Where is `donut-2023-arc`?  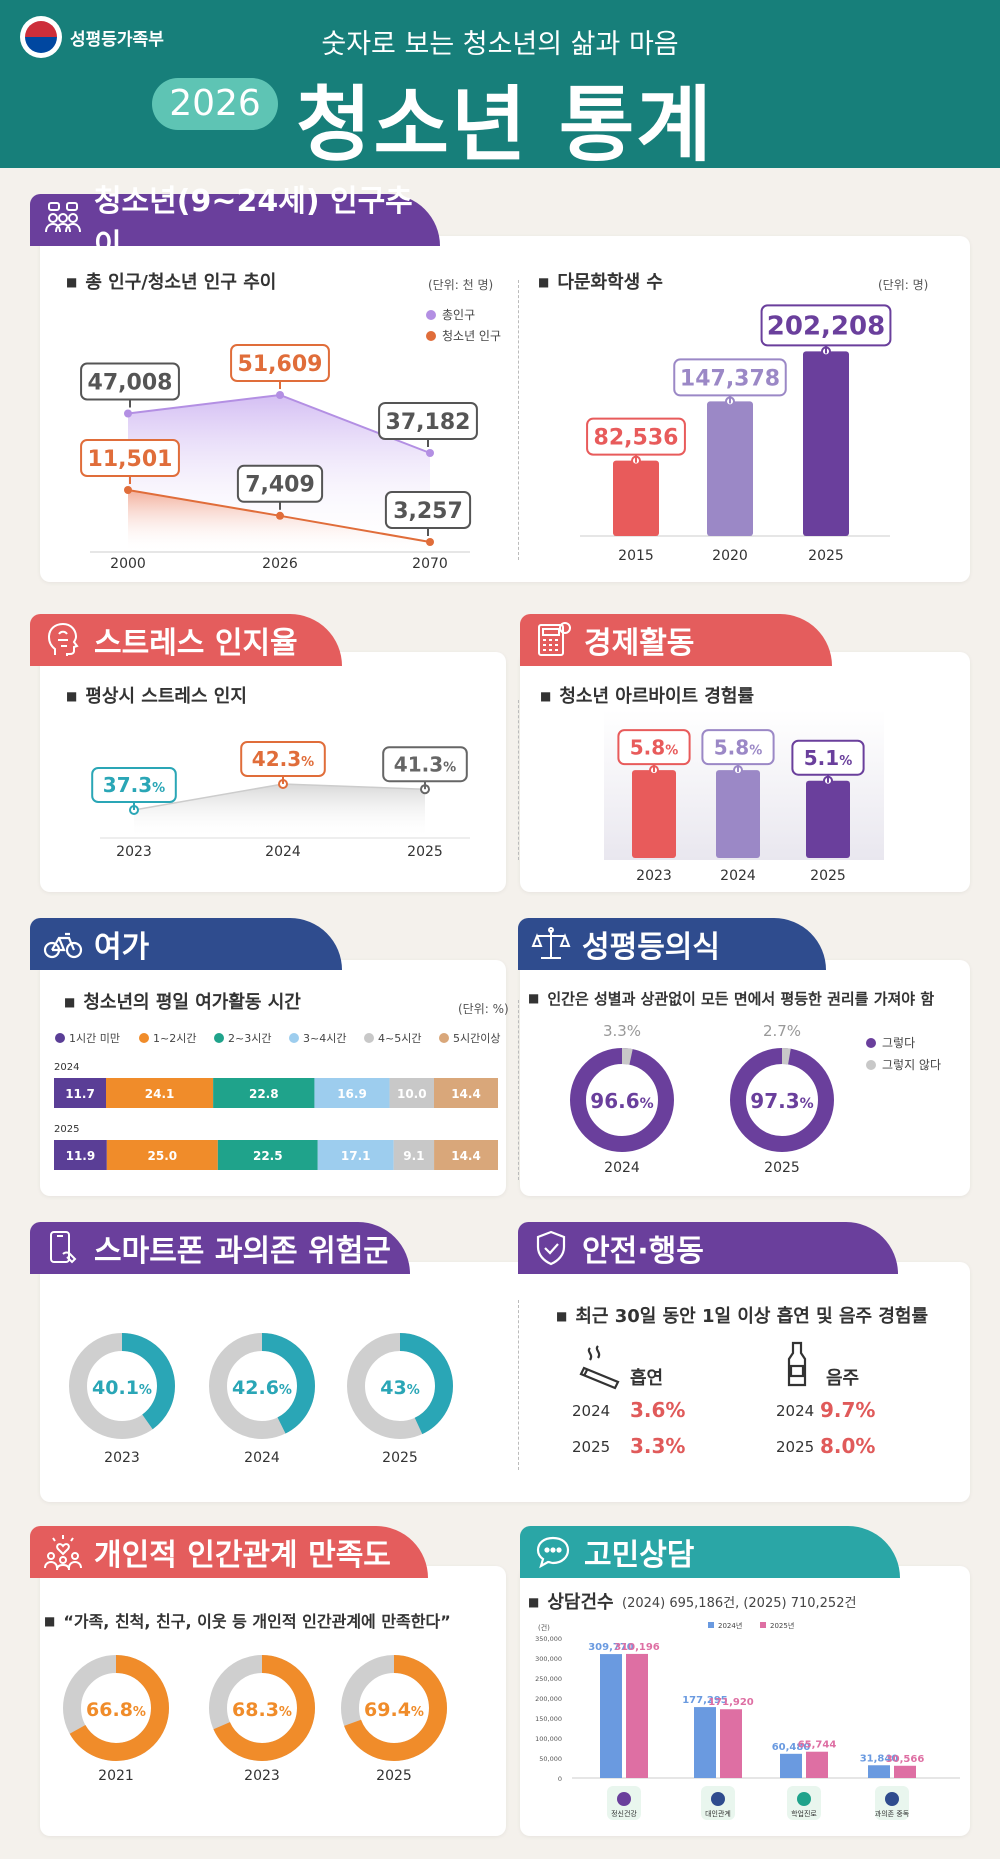 donut-2023-arc is located at coordinates (262, 1708).